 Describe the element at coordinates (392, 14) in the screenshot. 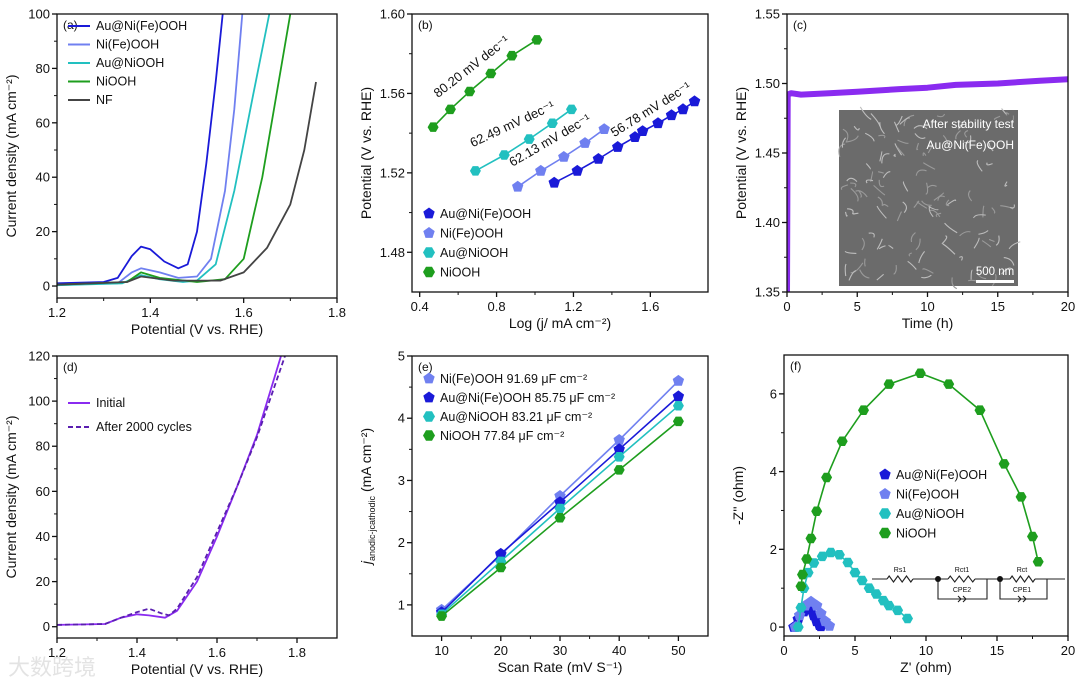

I see `y-tick-label: 1.60` at that location.